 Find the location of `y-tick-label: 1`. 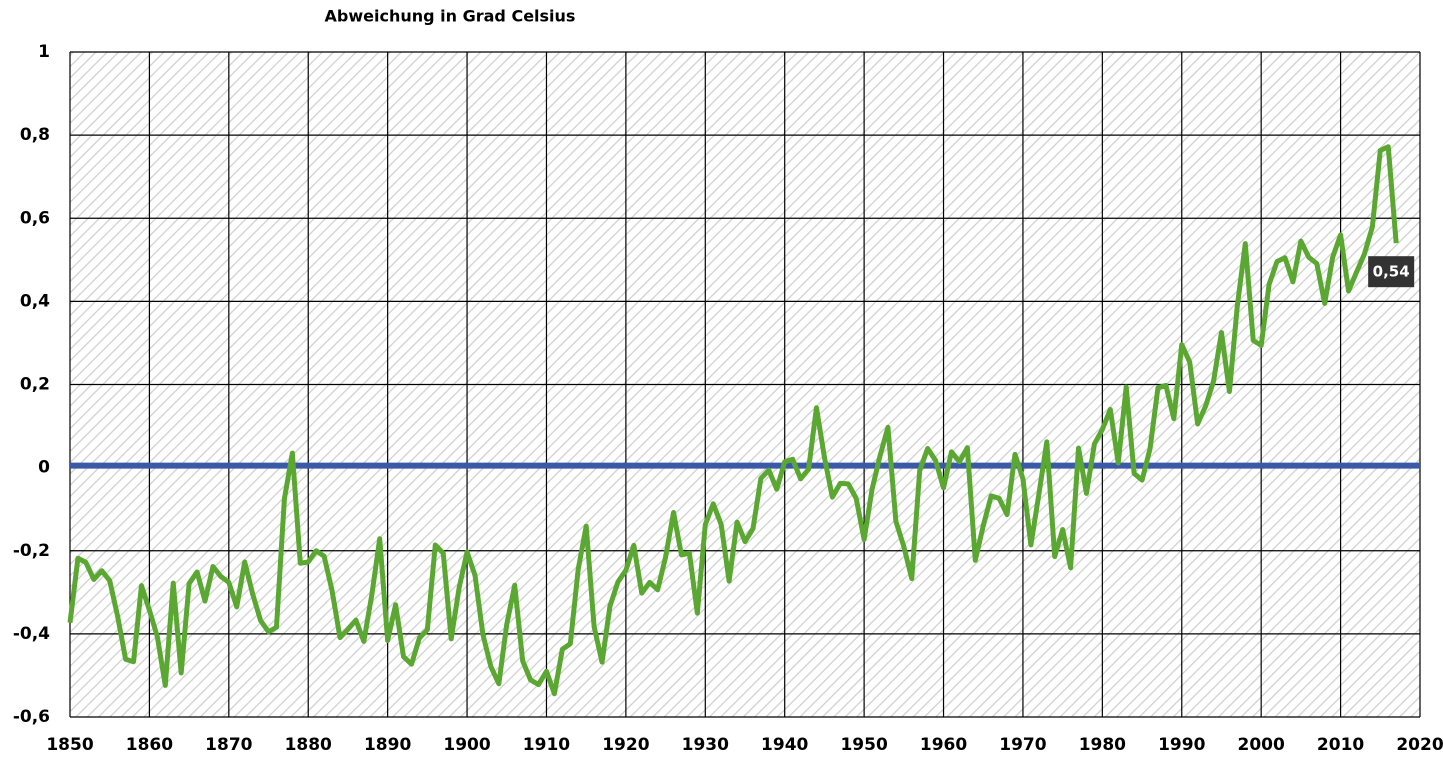

y-tick-label: 1 is located at coordinates (44, 52).